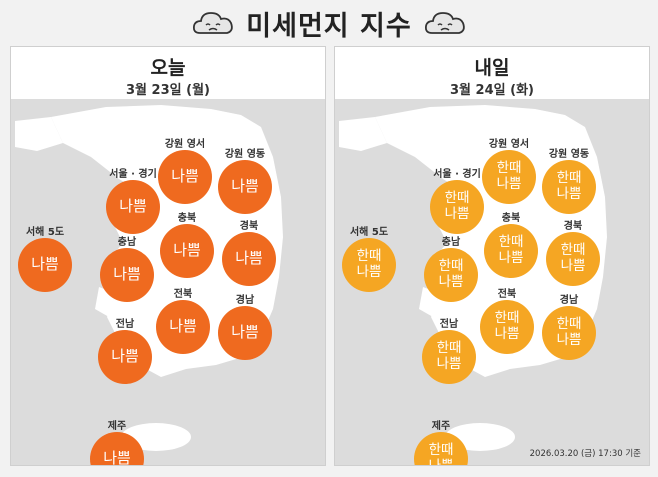  What do you see at coordinates (168, 68) in the screenshot?
I see `panel-title: 오늘` at bounding box center [168, 68].